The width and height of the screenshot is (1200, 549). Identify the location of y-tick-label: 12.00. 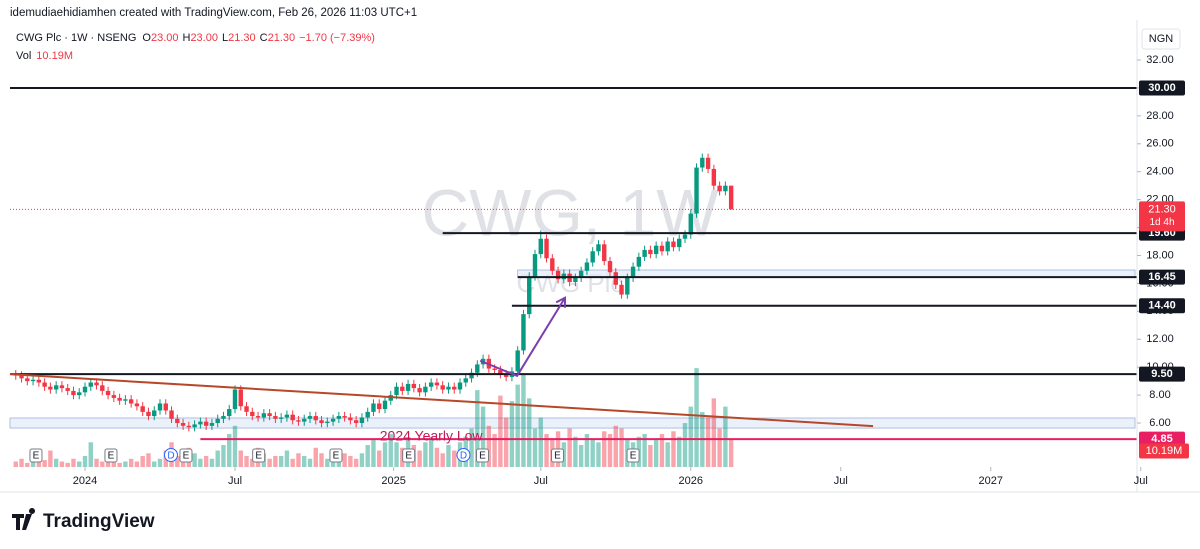
(1160, 339).